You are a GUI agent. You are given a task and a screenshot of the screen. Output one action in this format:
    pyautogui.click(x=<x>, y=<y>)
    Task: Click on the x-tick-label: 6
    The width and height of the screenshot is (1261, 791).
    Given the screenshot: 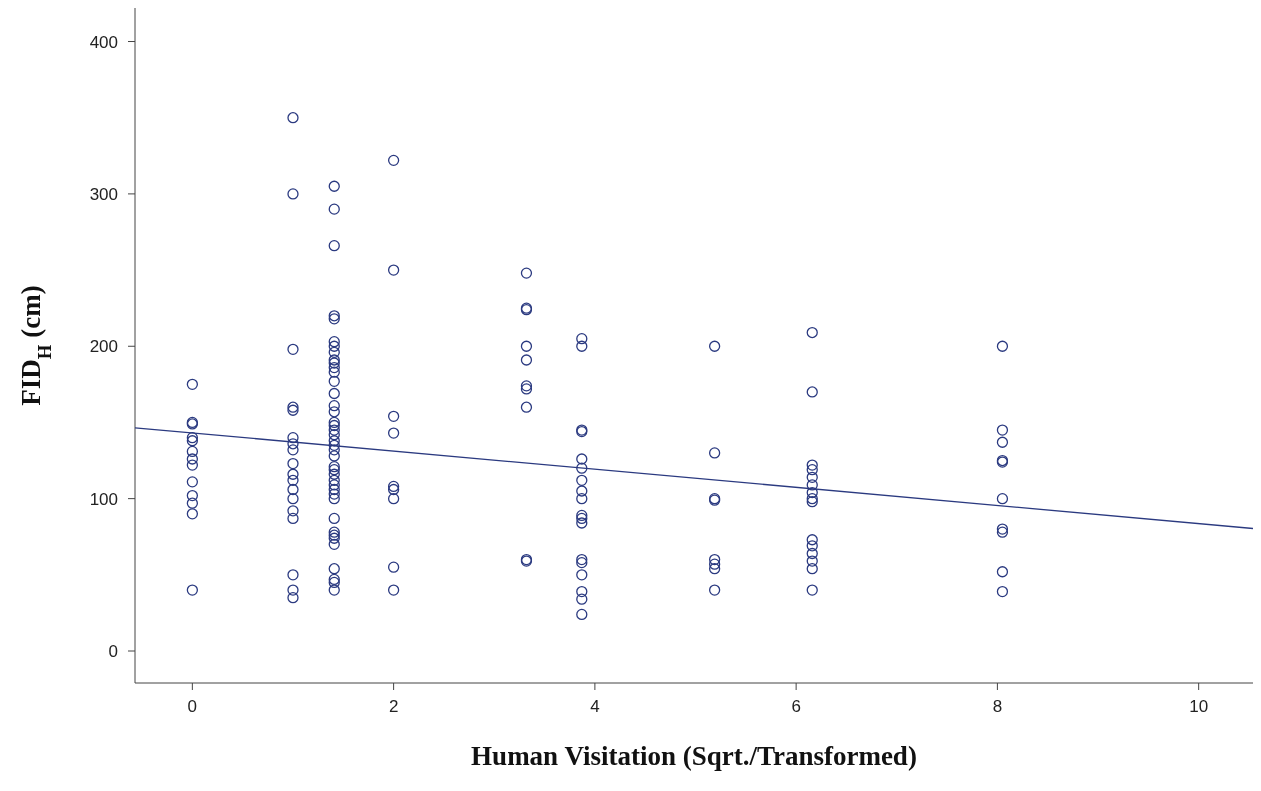 What is the action you would take?
    pyautogui.click(x=796, y=707)
    